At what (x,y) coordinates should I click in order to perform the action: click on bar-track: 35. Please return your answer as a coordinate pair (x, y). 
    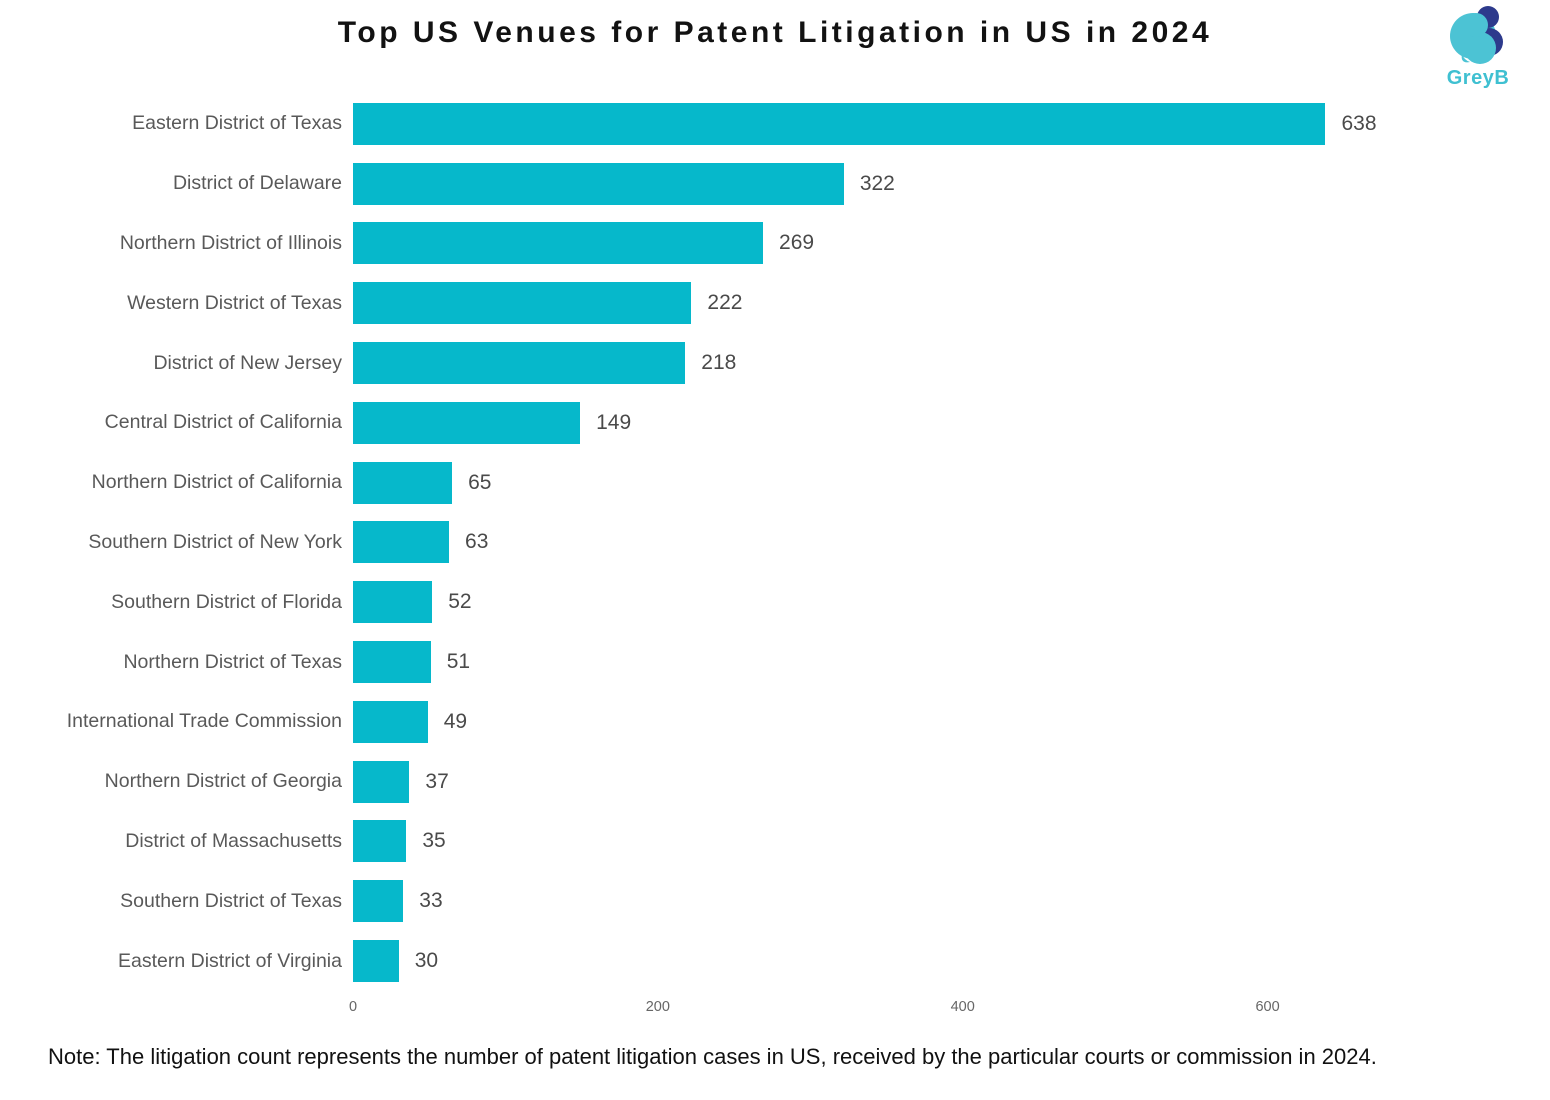
    Looking at the image, I should click on (886, 841).